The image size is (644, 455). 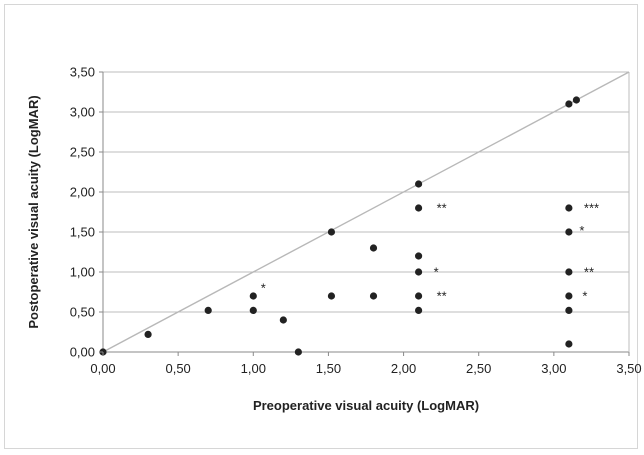 I want to click on significance-annotation: ***, so click(x=591, y=207).